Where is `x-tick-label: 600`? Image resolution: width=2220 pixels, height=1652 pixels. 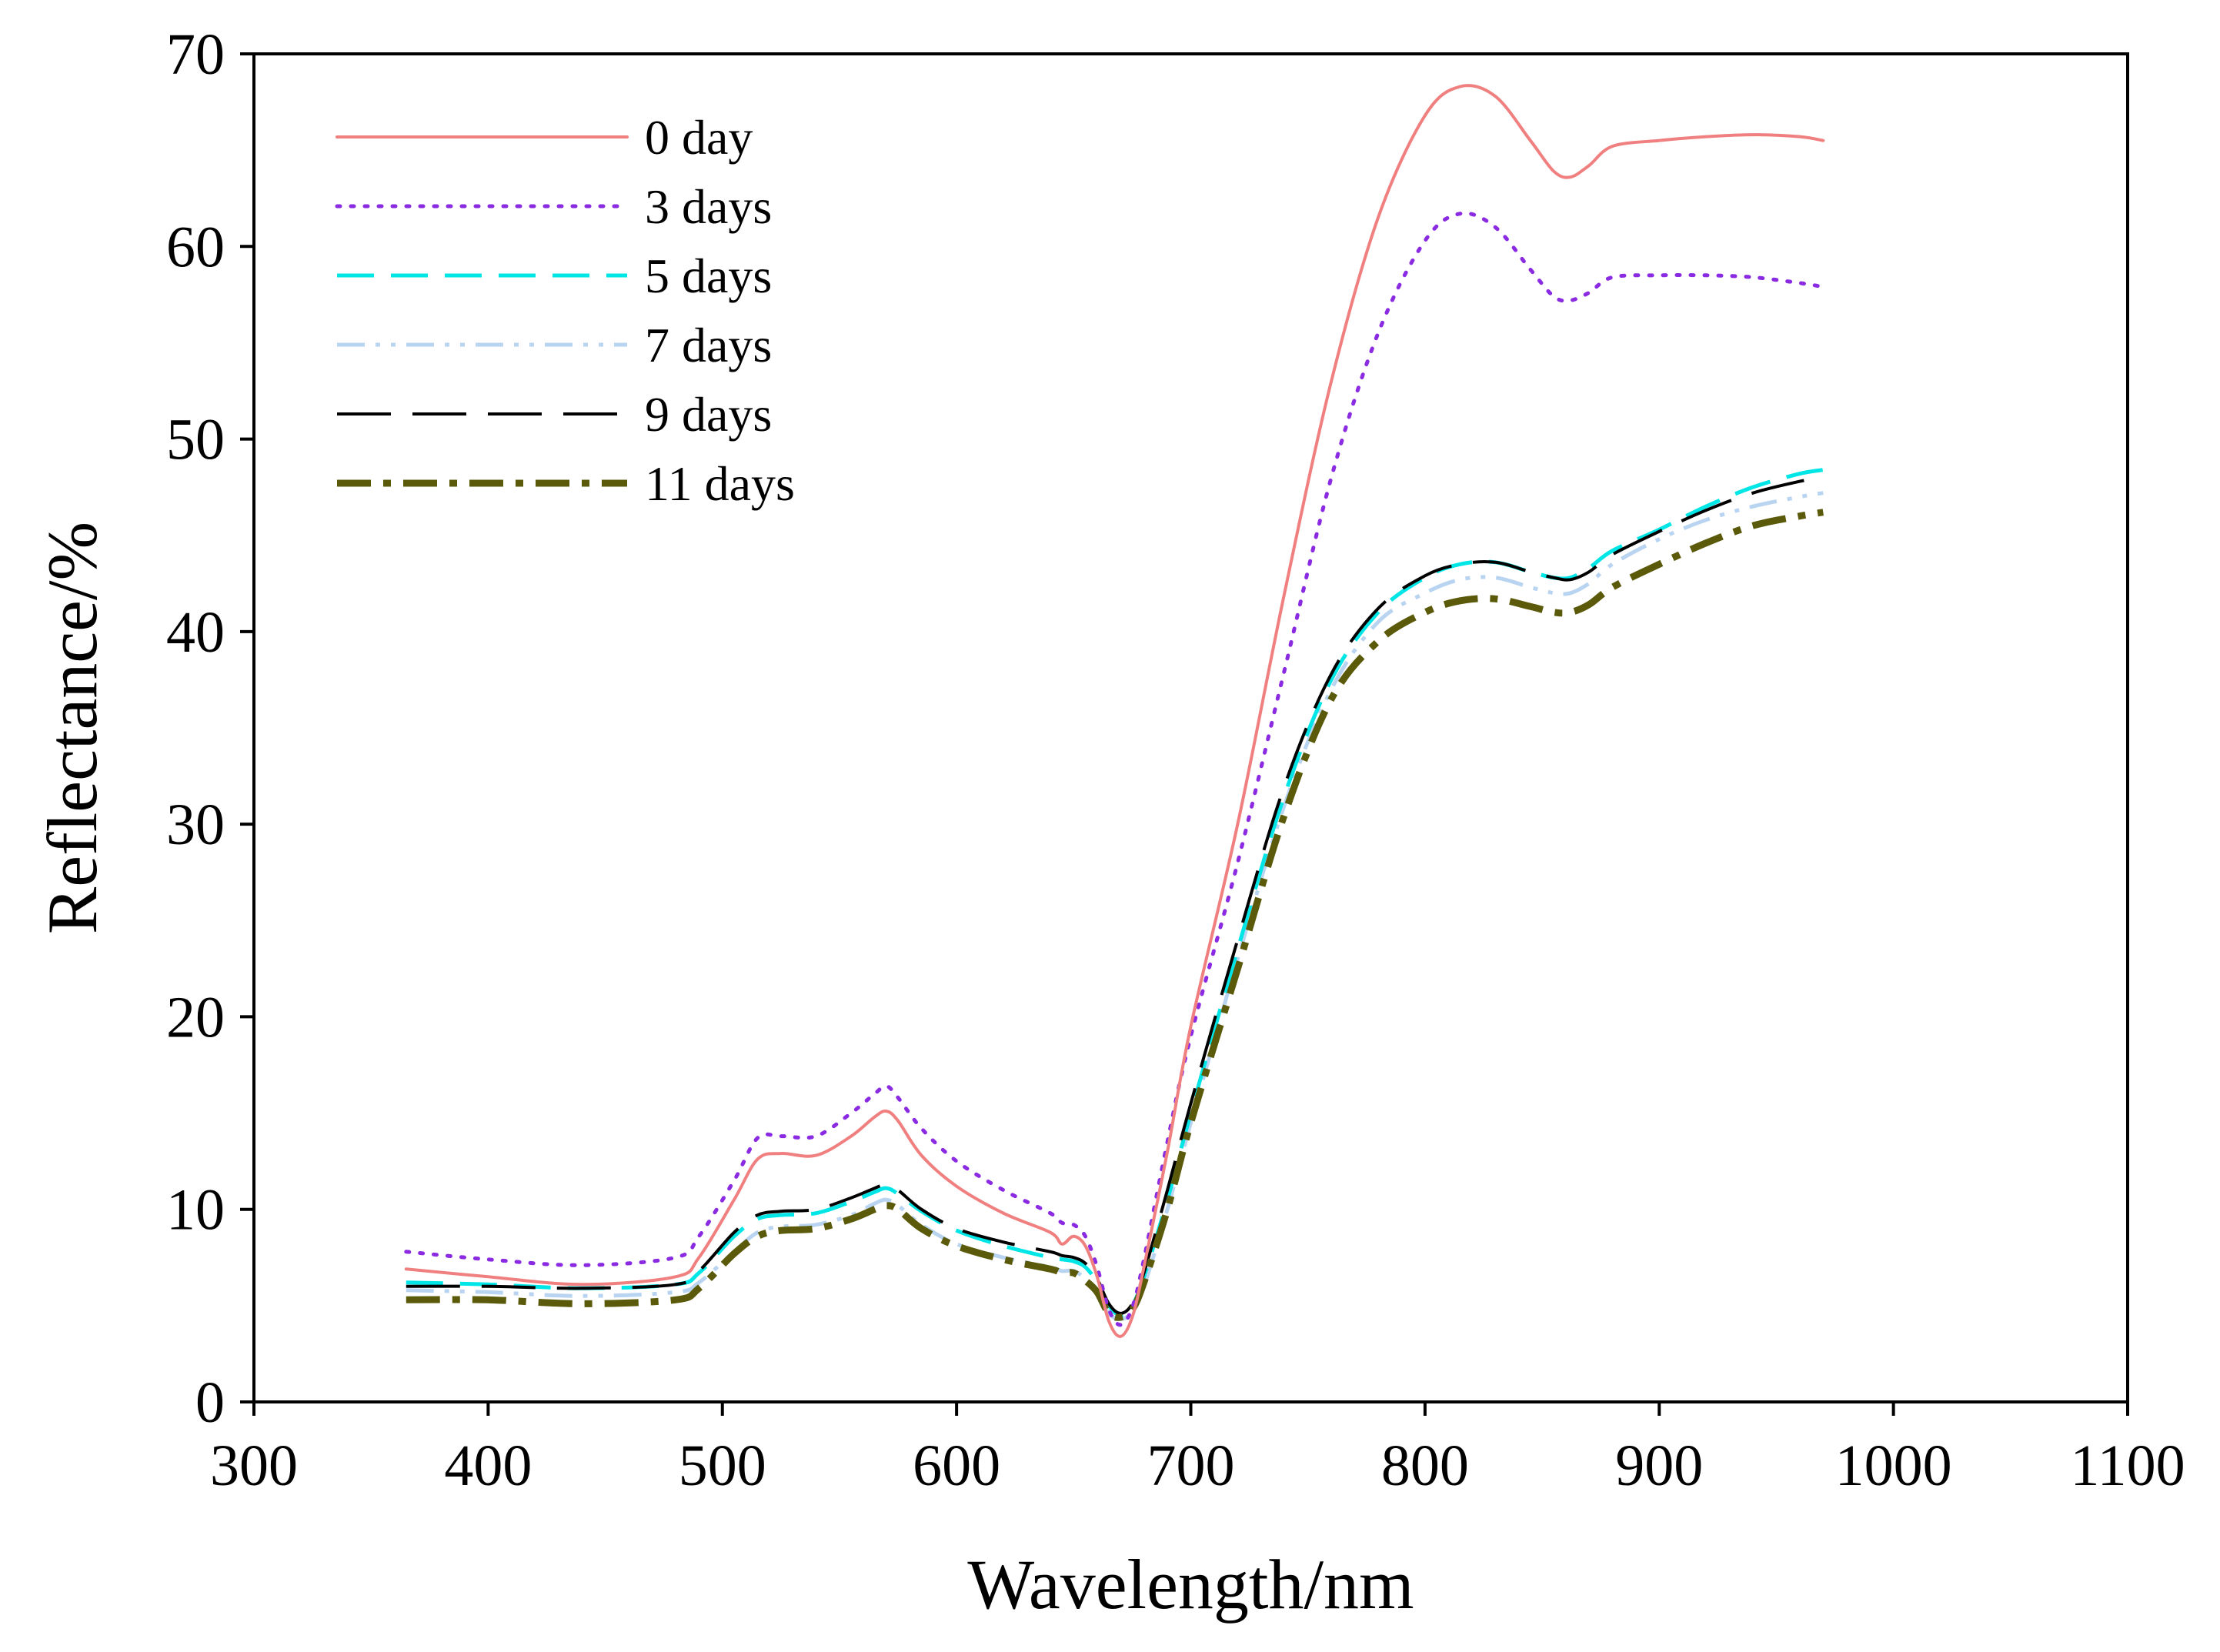 x-tick-label: 600 is located at coordinates (956, 1465).